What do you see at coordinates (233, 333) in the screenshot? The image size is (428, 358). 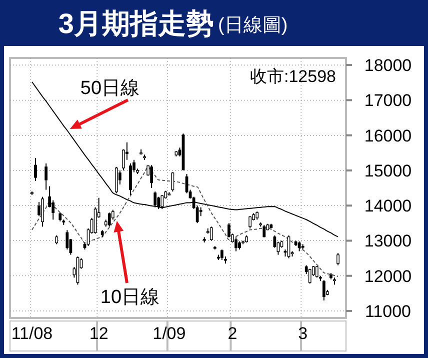 I see `x-tick-label: 2` at bounding box center [233, 333].